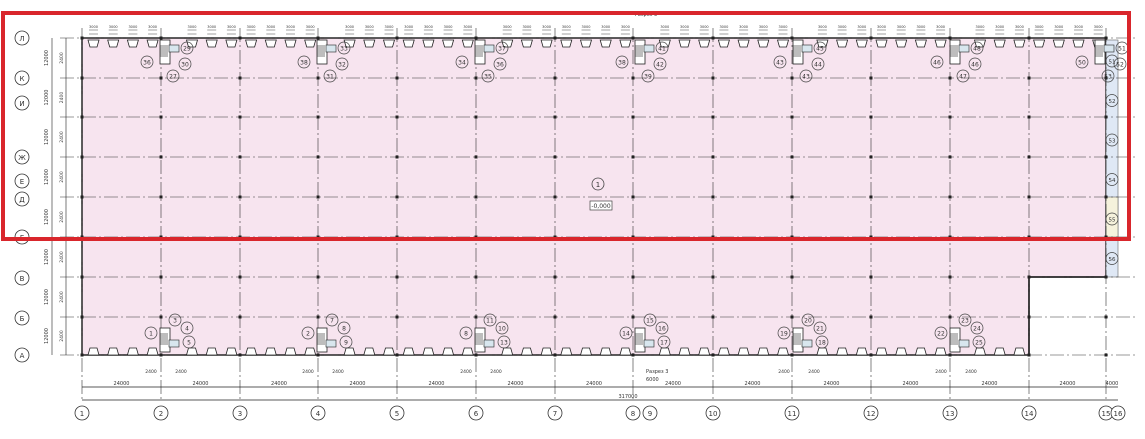 The image size is (1145, 439). What do you see at coordinates (21, 104) in the screenshot?
I see `row-axis-label: И` at bounding box center [21, 104].